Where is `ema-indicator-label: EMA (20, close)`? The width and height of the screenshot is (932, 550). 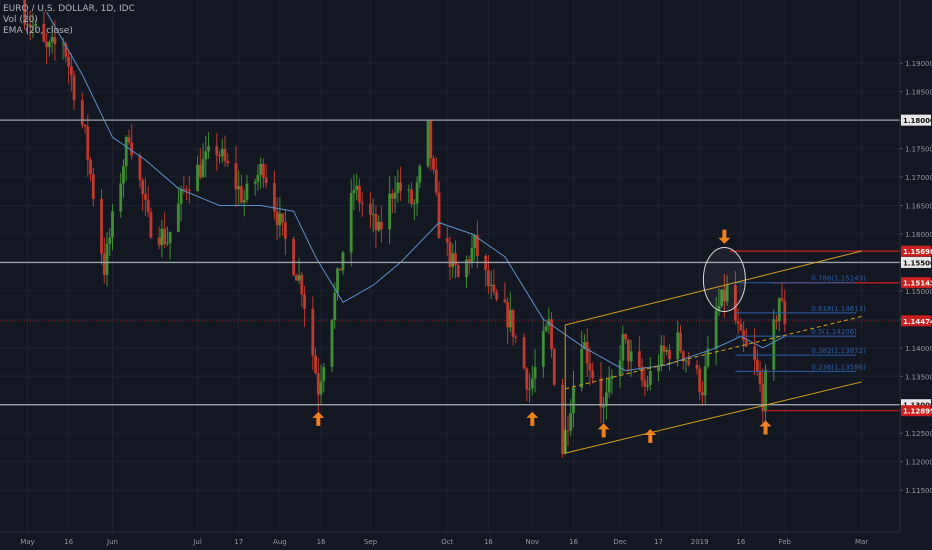 ema-indicator-label: EMA (20, close) is located at coordinates (38, 31).